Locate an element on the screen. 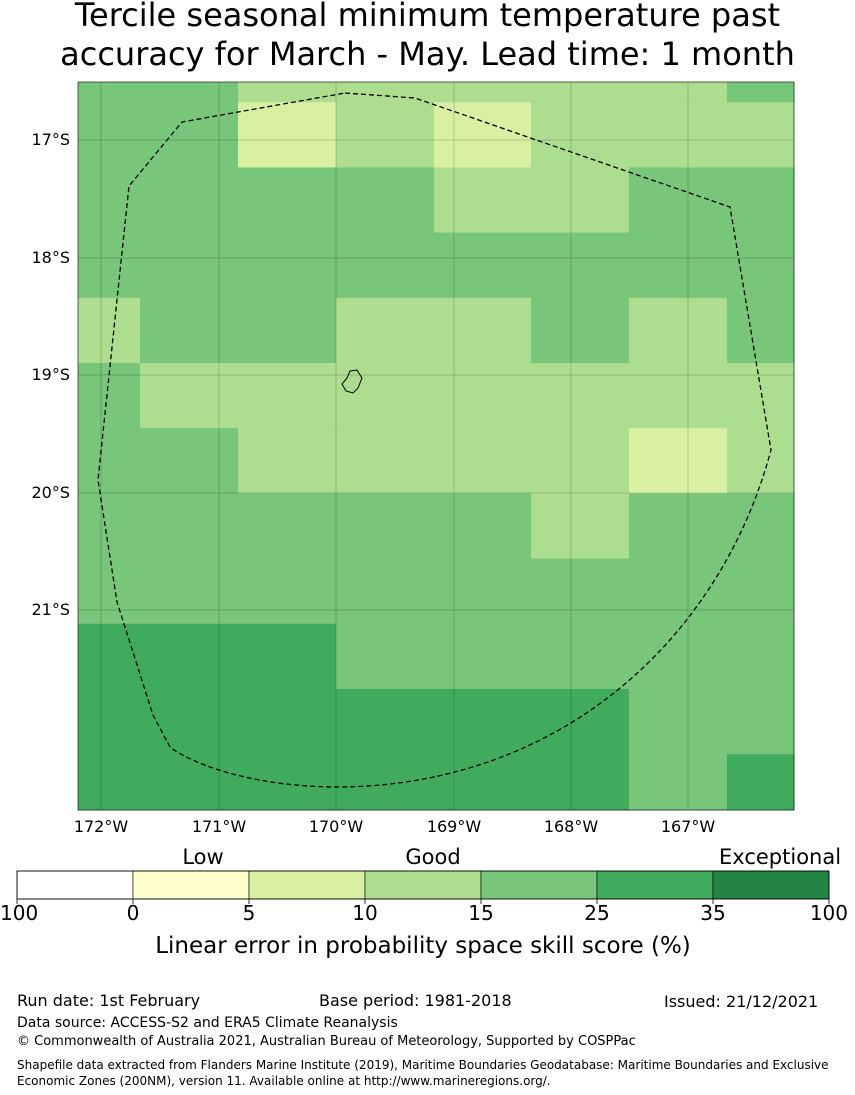 This screenshot has width=855, height=1095. colorbar-tick-label: 10 is located at coordinates (364, 913).